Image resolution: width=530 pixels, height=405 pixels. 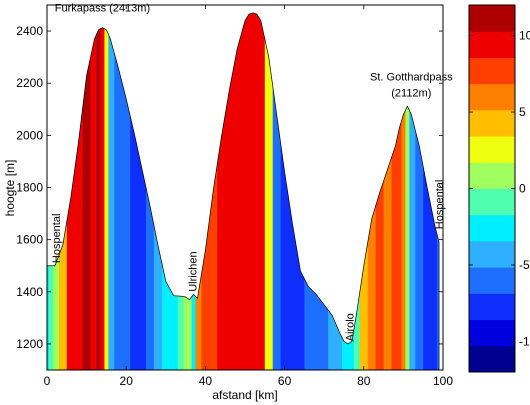 What do you see at coordinates (285, 381) in the screenshot?
I see `x-tick-label: 60` at bounding box center [285, 381].